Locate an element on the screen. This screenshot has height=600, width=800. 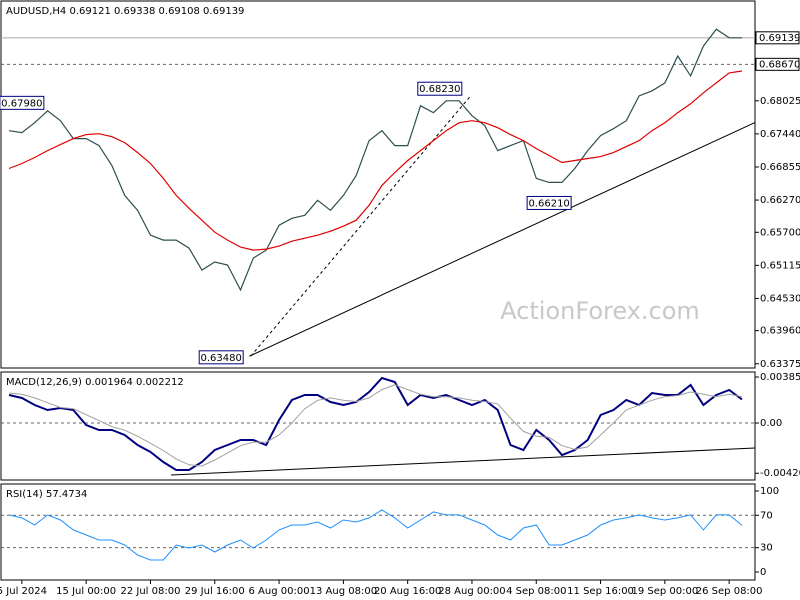
annotation-label: 0.63480 is located at coordinates (221, 358).